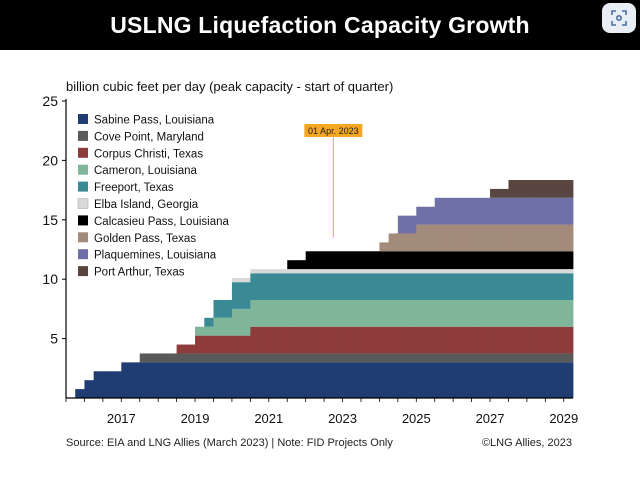 The image size is (640, 479). Describe the element at coordinates (54, 339) in the screenshot. I see `y-tick-label: 5` at that location.